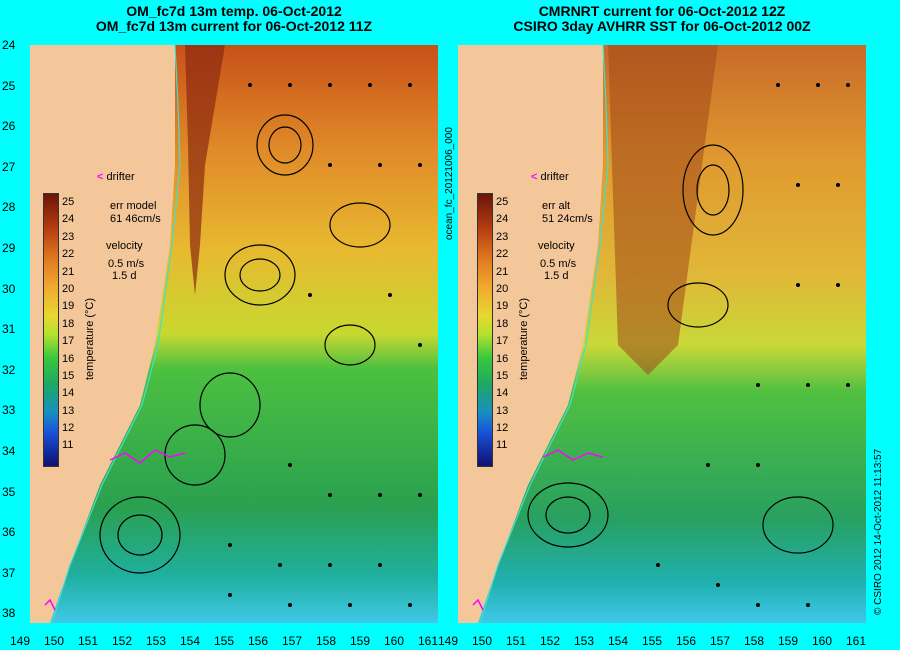 This screenshot has height=650, width=900. I want to click on latitude-tick: 37, so click(14, 573).